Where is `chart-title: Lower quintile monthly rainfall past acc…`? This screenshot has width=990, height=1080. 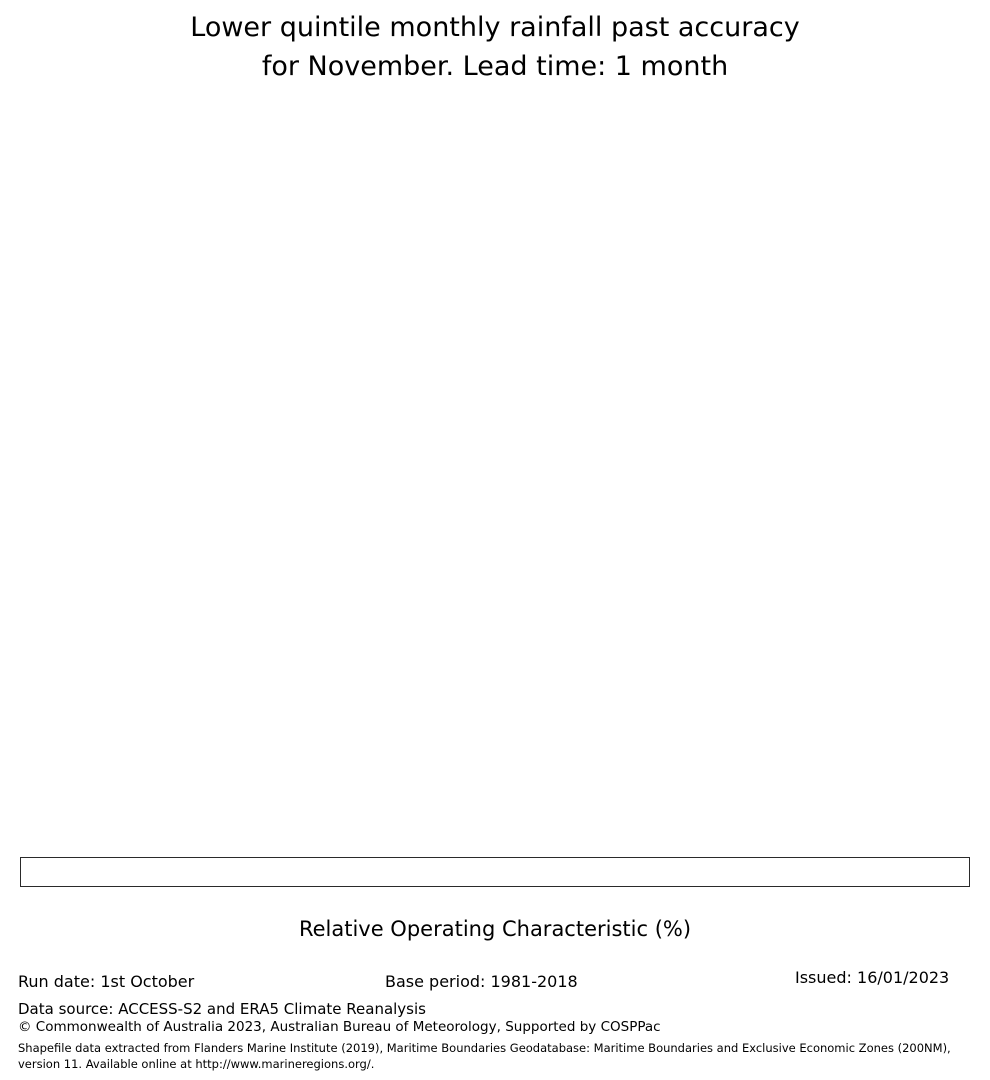
chart-title: Lower quintile monthly rainfall past acc… is located at coordinates (495, 47).